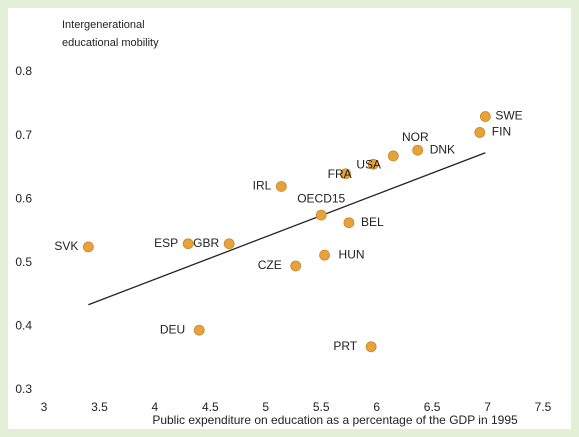 This screenshot has height=437, width=579. Describe the element at coordinates (265, 407) in the screenshot. I see `x-tick-label: 5` at that location.